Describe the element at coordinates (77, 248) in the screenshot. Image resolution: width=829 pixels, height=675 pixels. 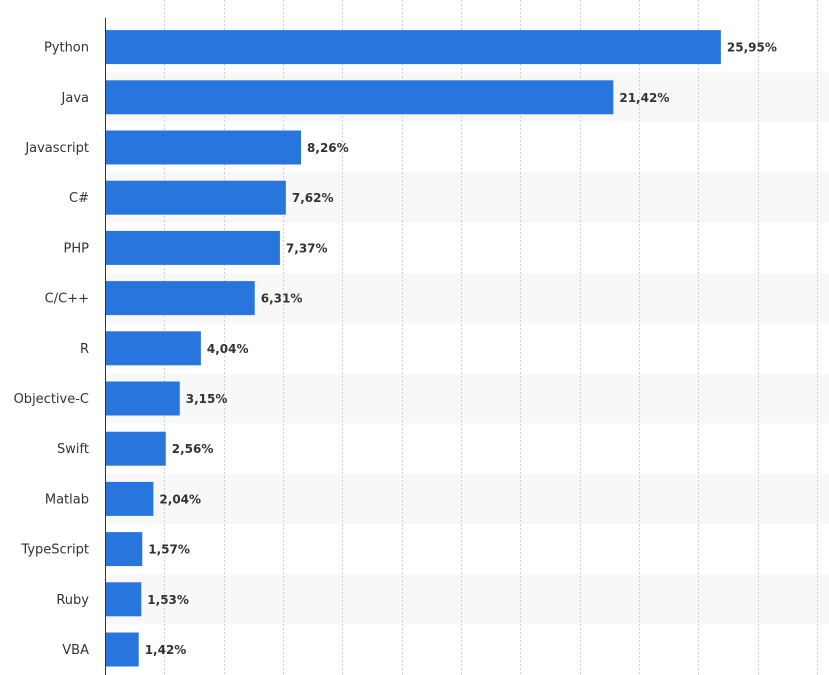
I see `category-label: PHP` at that location.